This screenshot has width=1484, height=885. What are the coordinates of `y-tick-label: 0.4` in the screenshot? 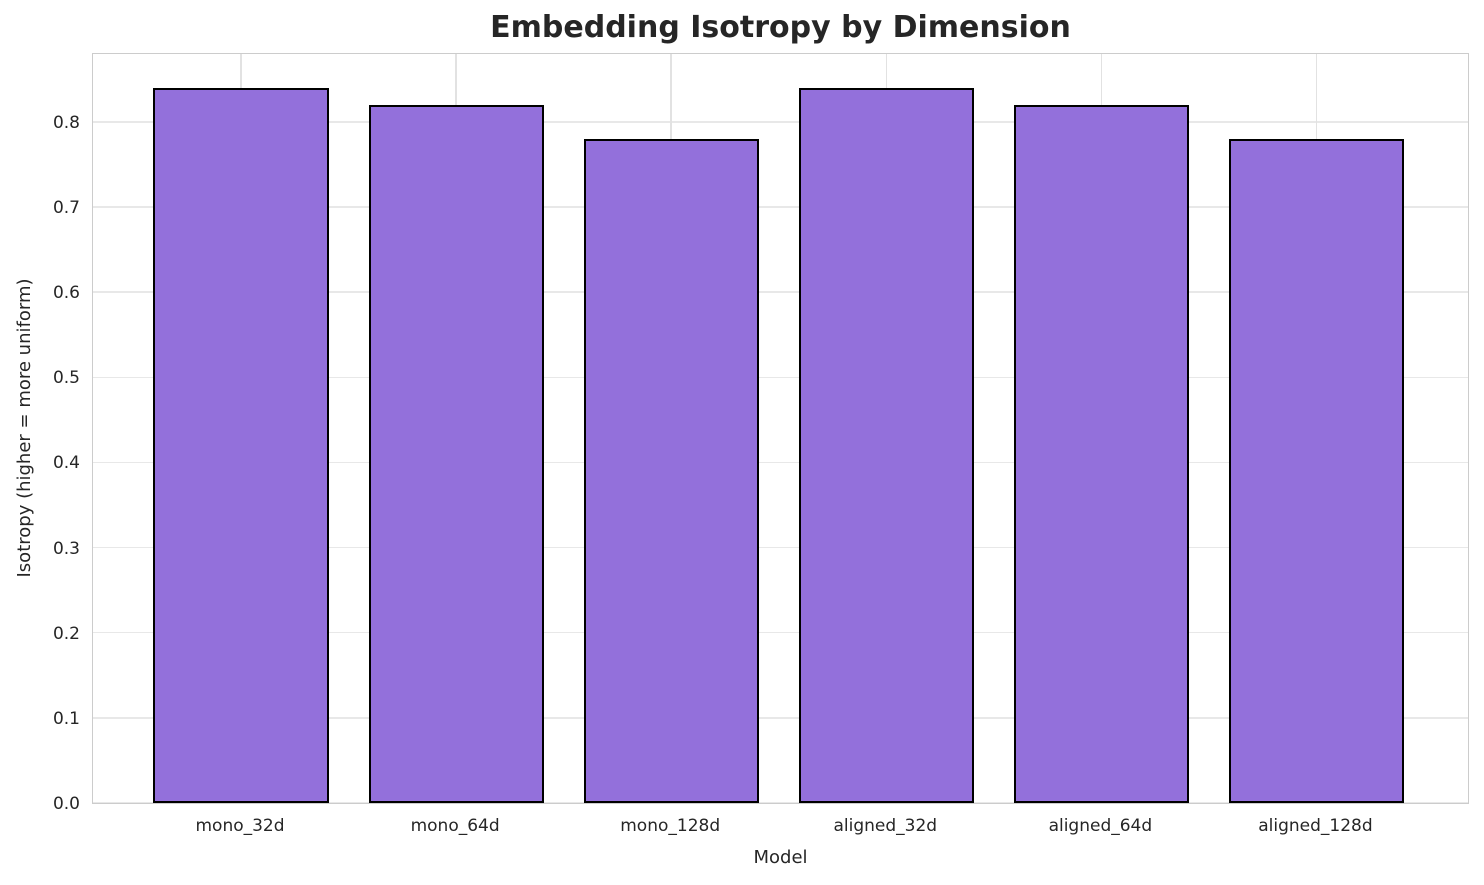 It's located at (66, 463).